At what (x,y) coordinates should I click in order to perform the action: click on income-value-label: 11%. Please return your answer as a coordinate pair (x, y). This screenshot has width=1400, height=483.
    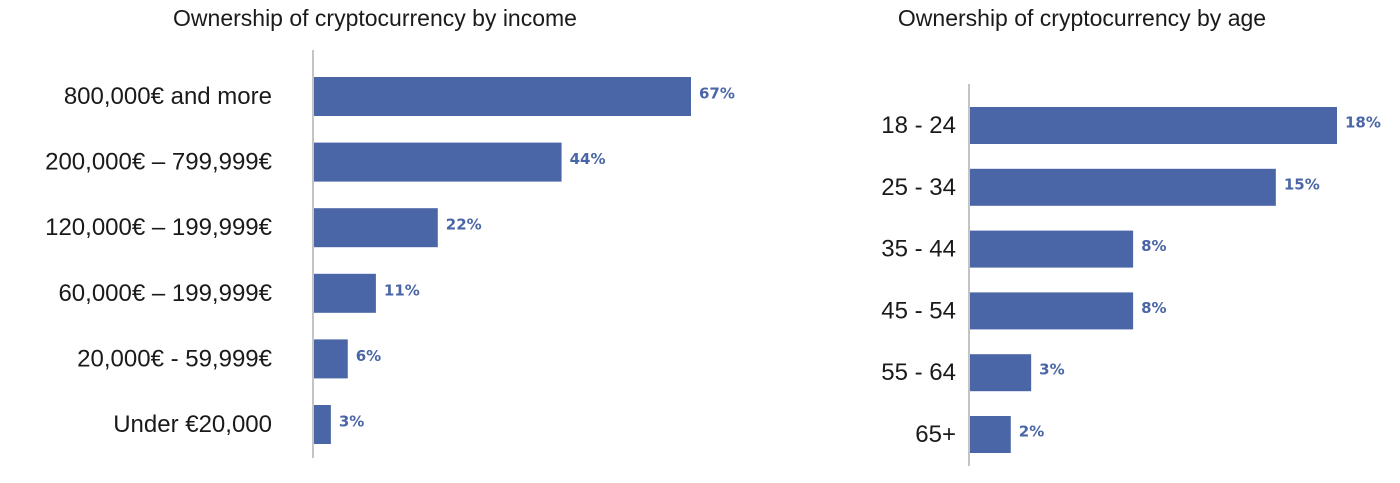
    Looking at the image, I should click on (402, 290).